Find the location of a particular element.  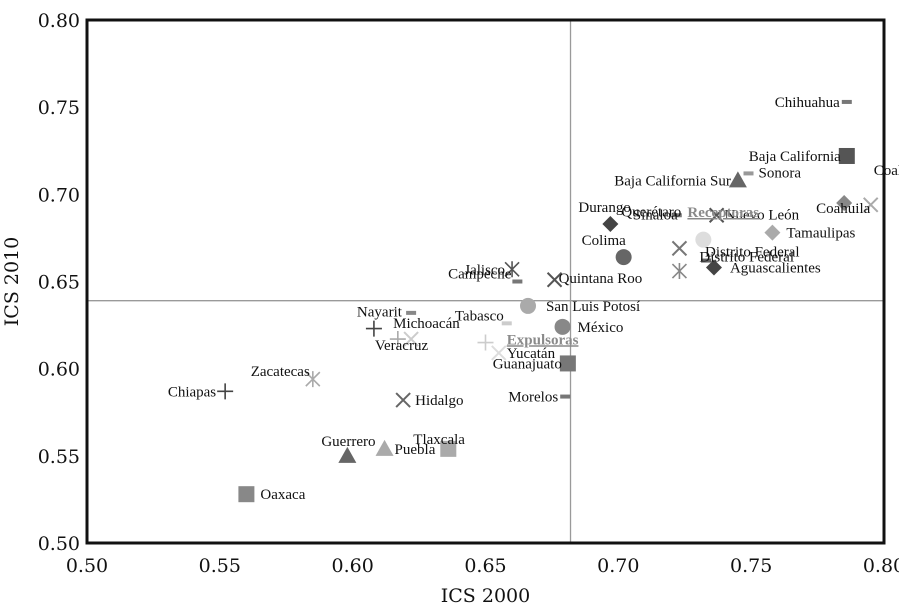

quadrant-annotation: Receptoras is located at coordinates (723, 213).